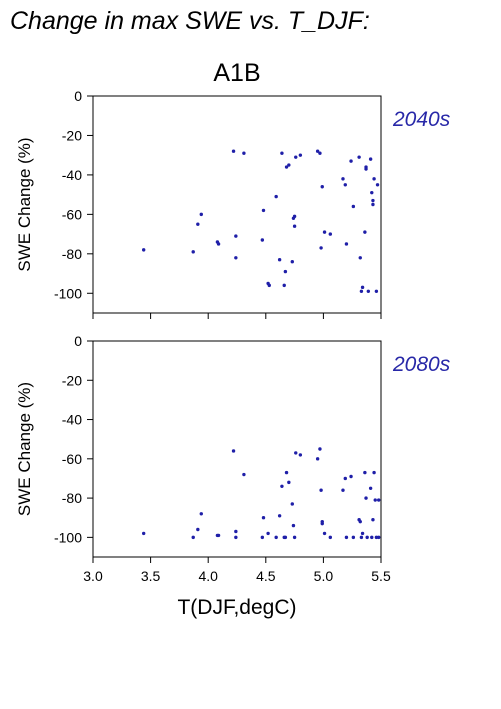 This screenshot has width=501, height=709. Describe the element at coordinates (190, 21) in the screenshot. I see `figure-title: Change in max SWE vs. T_DJF:` at that location.